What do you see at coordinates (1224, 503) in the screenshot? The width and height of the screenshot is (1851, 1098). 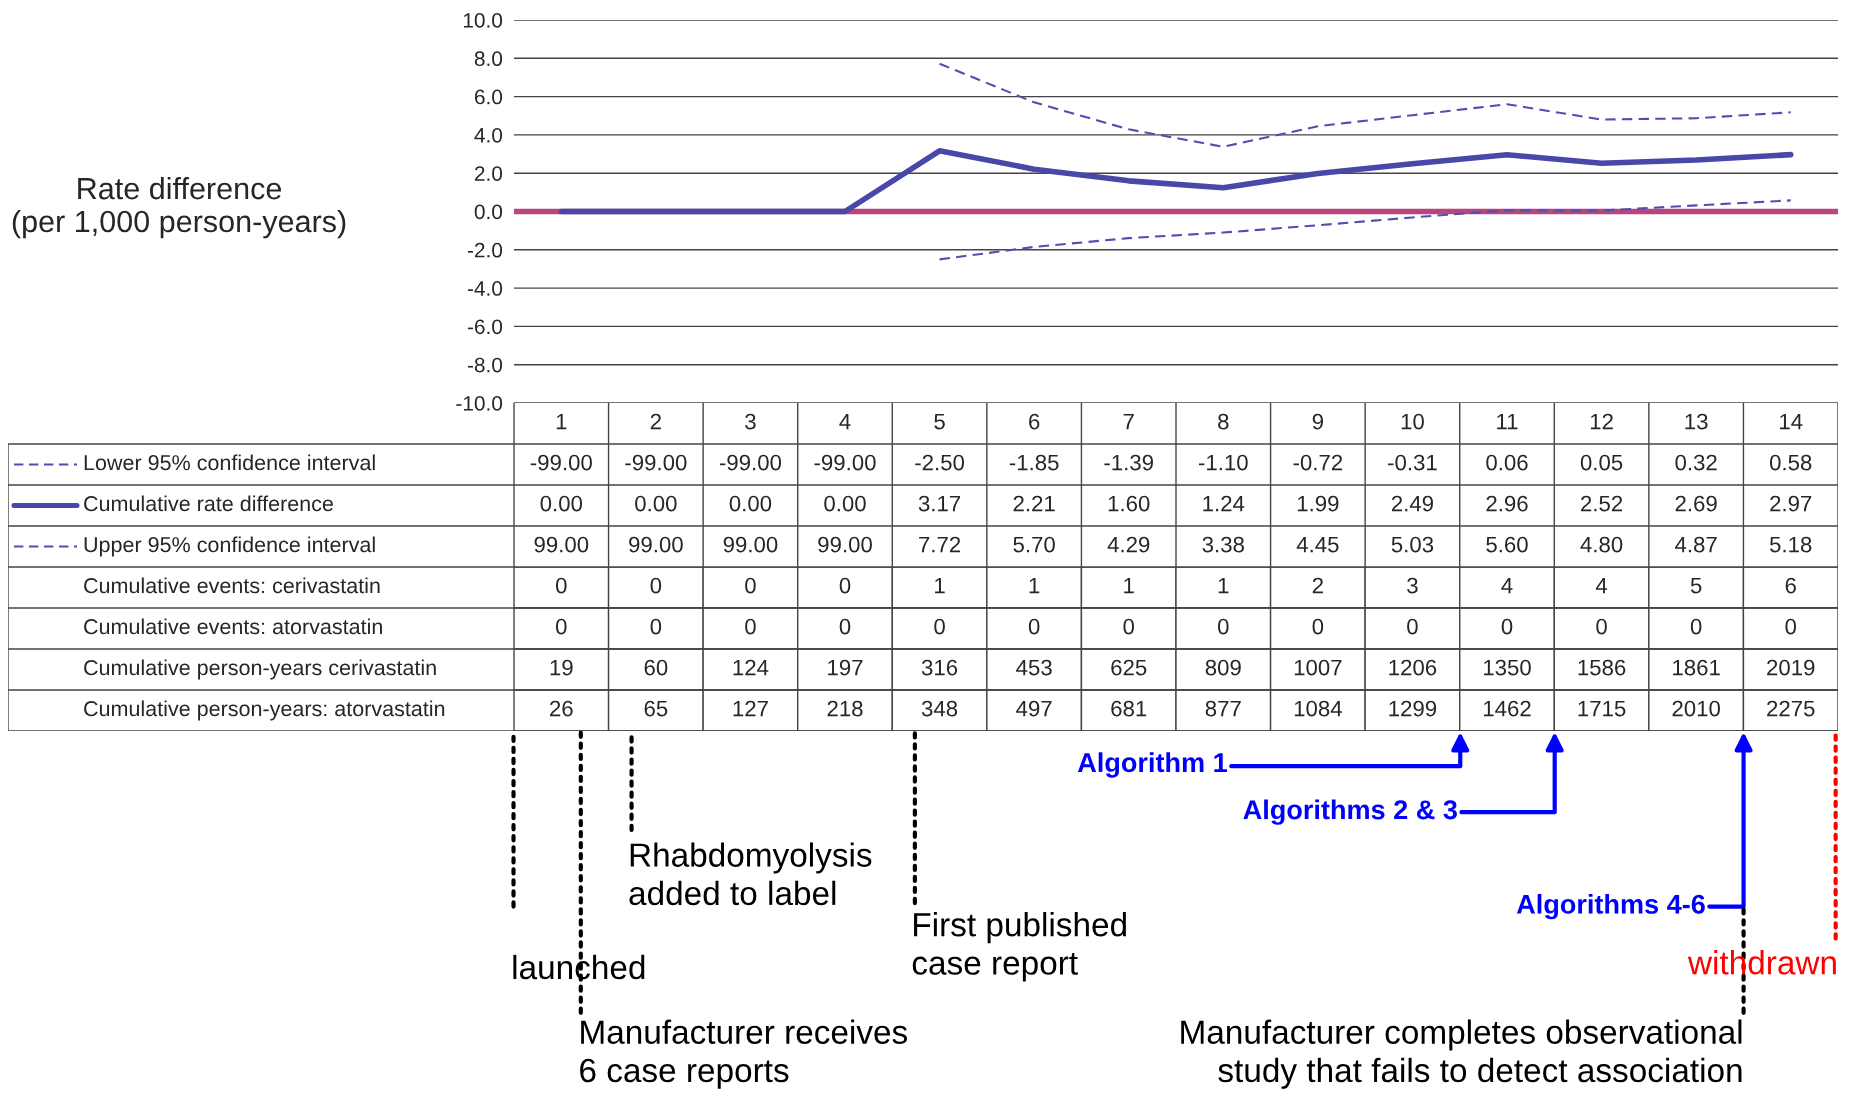 I see `data-label: 1.24` at bounding box center [1224, 503].